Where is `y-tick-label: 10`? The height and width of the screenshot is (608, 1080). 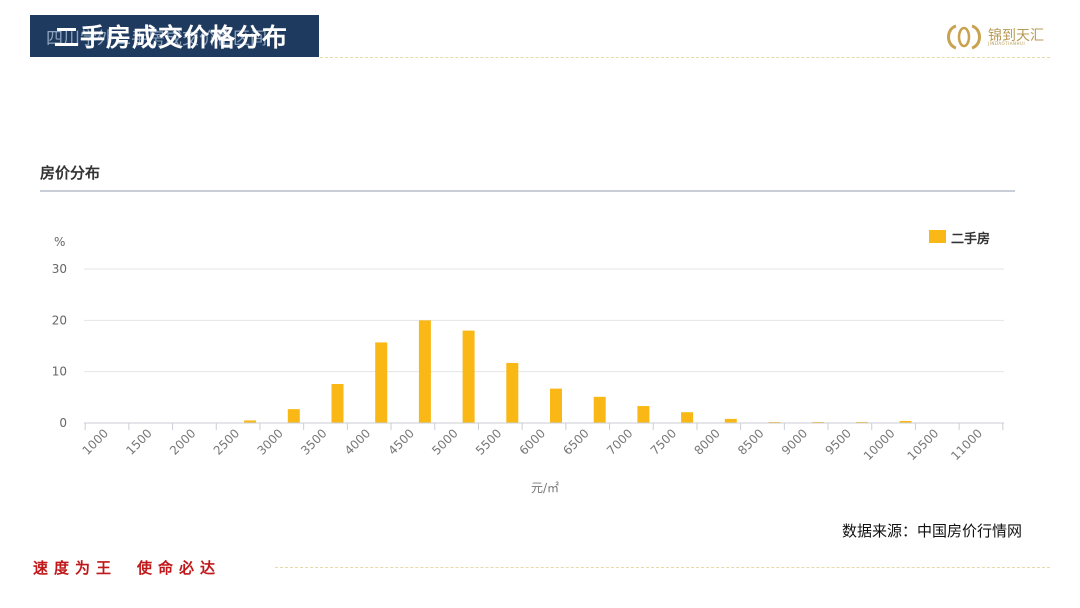 y-tick-label: 10 is located at coordinates (59, 372).